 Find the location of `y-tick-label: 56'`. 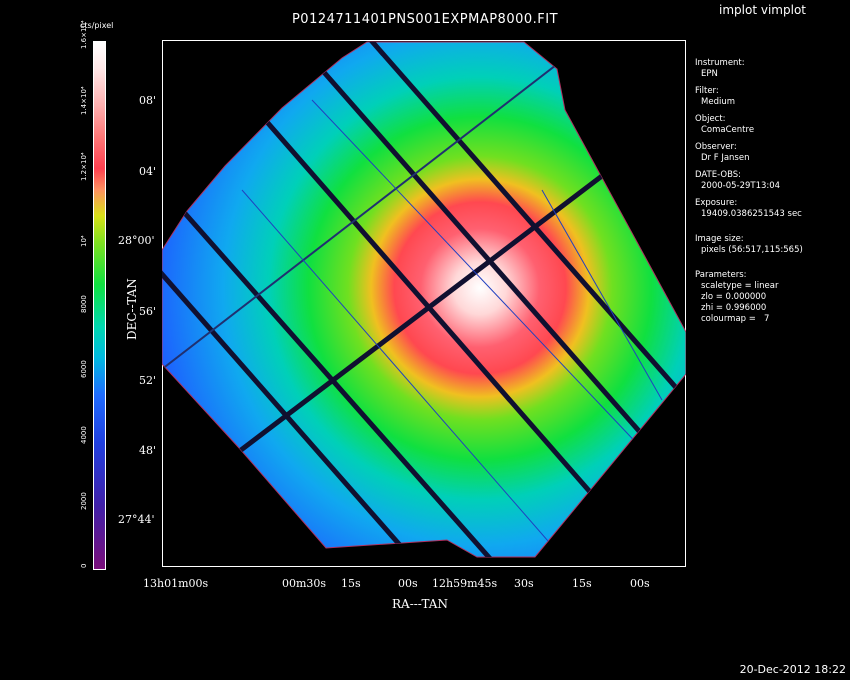

y-tick-label: 56' is located at coordinates (148, 311).